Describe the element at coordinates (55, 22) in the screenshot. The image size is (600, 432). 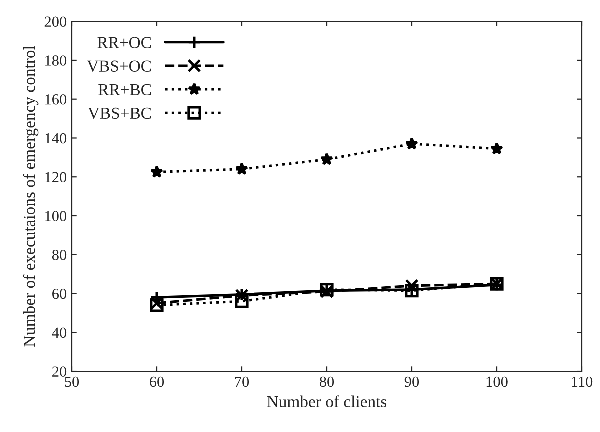
I see `y-tick-label: 200` at that location.